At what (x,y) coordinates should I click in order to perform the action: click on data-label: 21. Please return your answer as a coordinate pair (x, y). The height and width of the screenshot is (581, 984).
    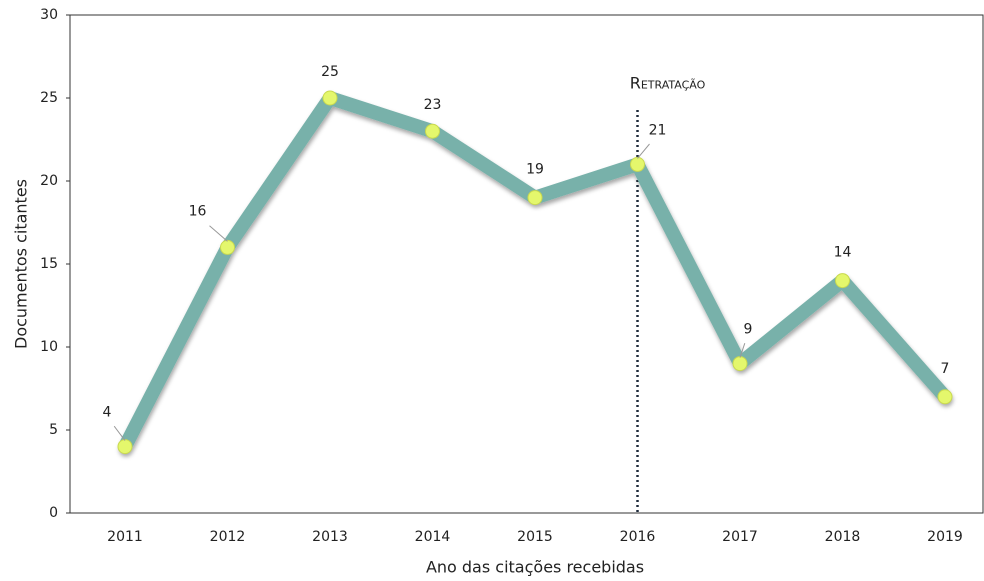
    Looking at the image, I should click on (658, 130).